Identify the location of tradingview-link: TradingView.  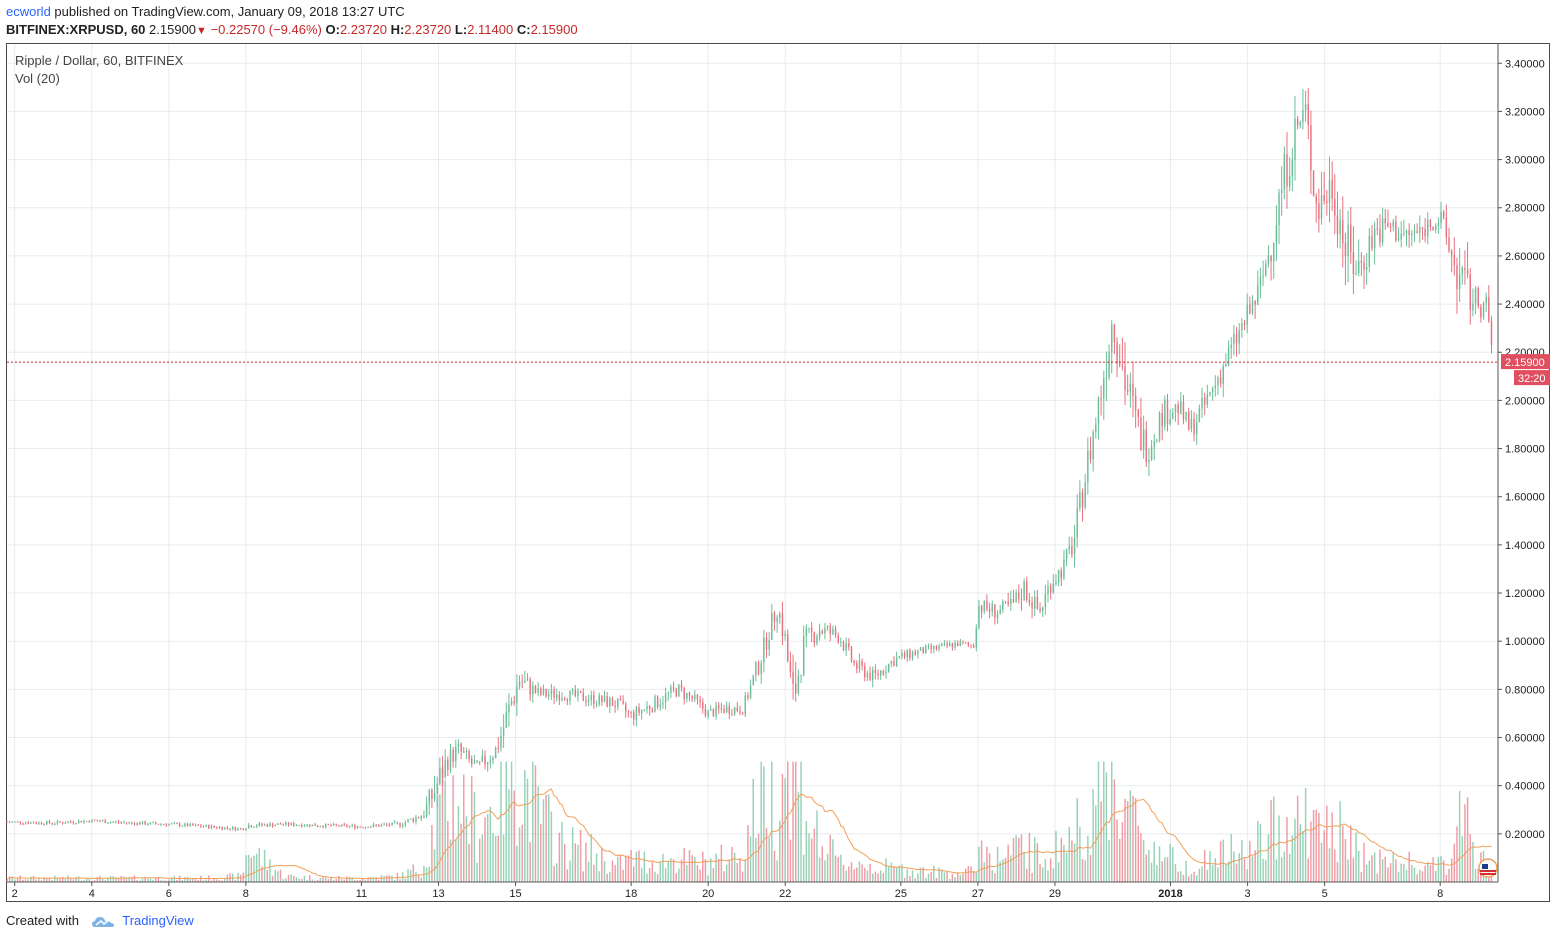
(158, 920).